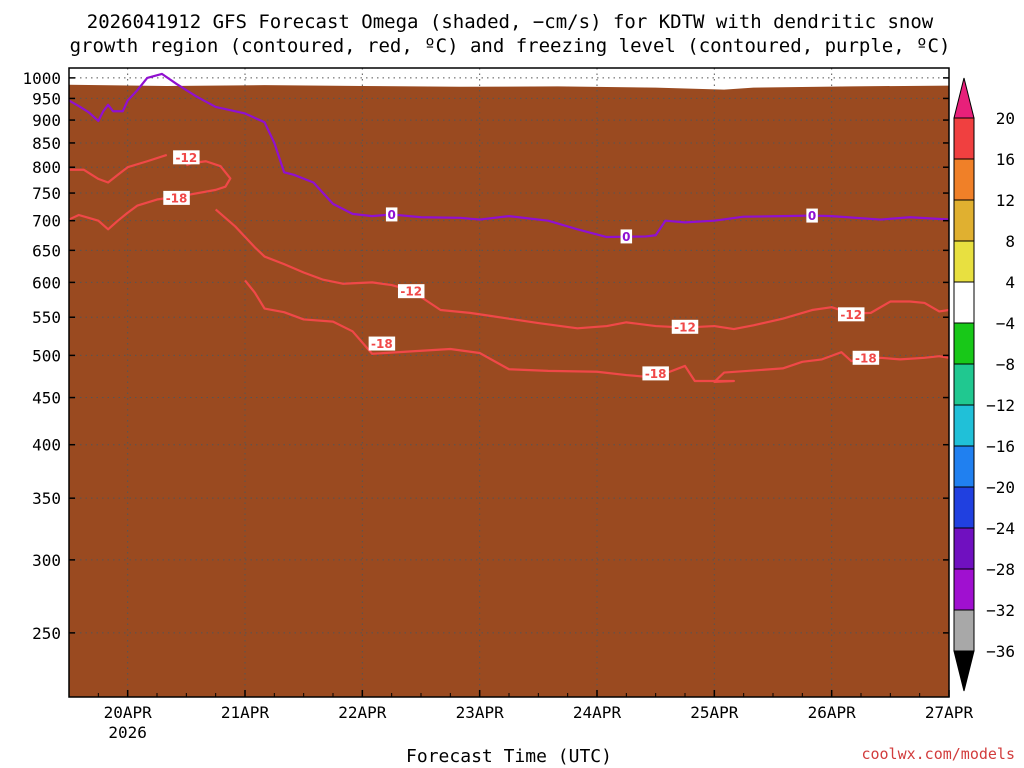 This screenshot has width=1024, height=768. Describe the element at coordinates (41, 78) in the screenshot. I see `y-tick-label-1000: 1000` at that location.